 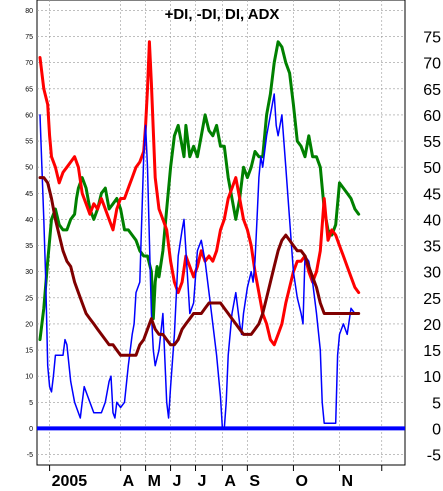 What do you see at coordinates (432, 90) in the screenshot?
I see `y-tick-label-right-2: 65` at bounding box center [432, 90].